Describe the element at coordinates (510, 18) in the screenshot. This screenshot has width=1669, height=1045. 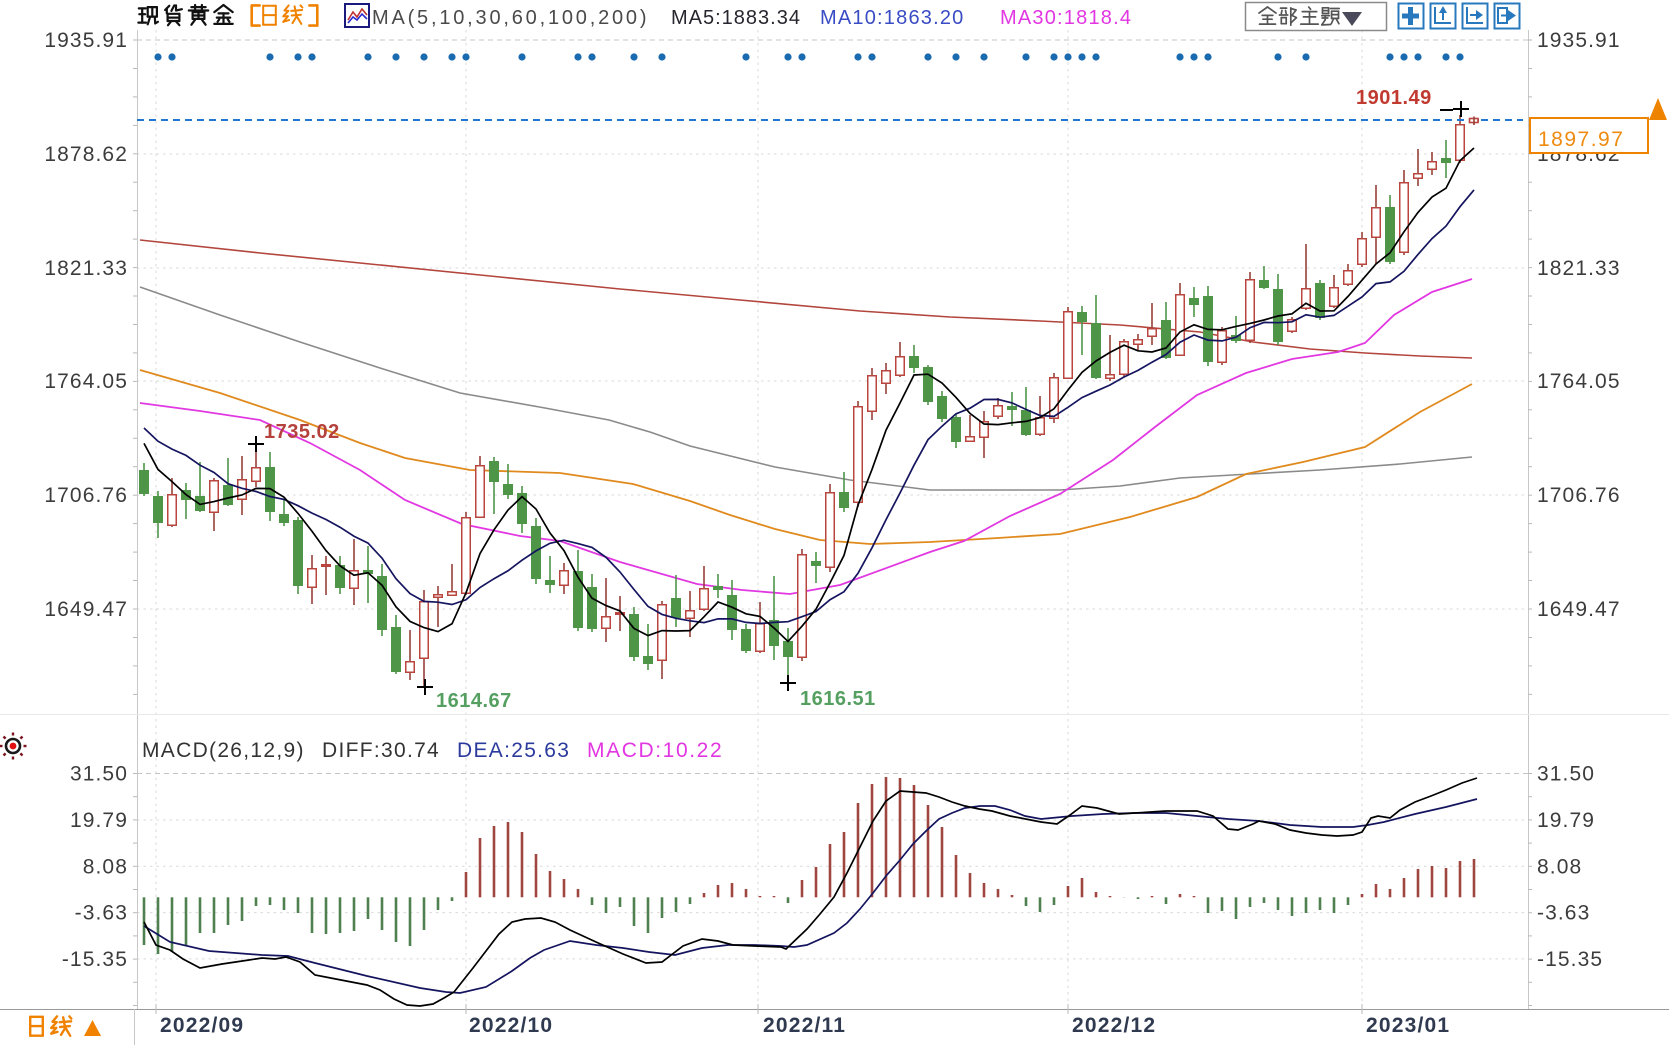
I see `svg-text: MA(5,10,30,60,100,200)` at that location.